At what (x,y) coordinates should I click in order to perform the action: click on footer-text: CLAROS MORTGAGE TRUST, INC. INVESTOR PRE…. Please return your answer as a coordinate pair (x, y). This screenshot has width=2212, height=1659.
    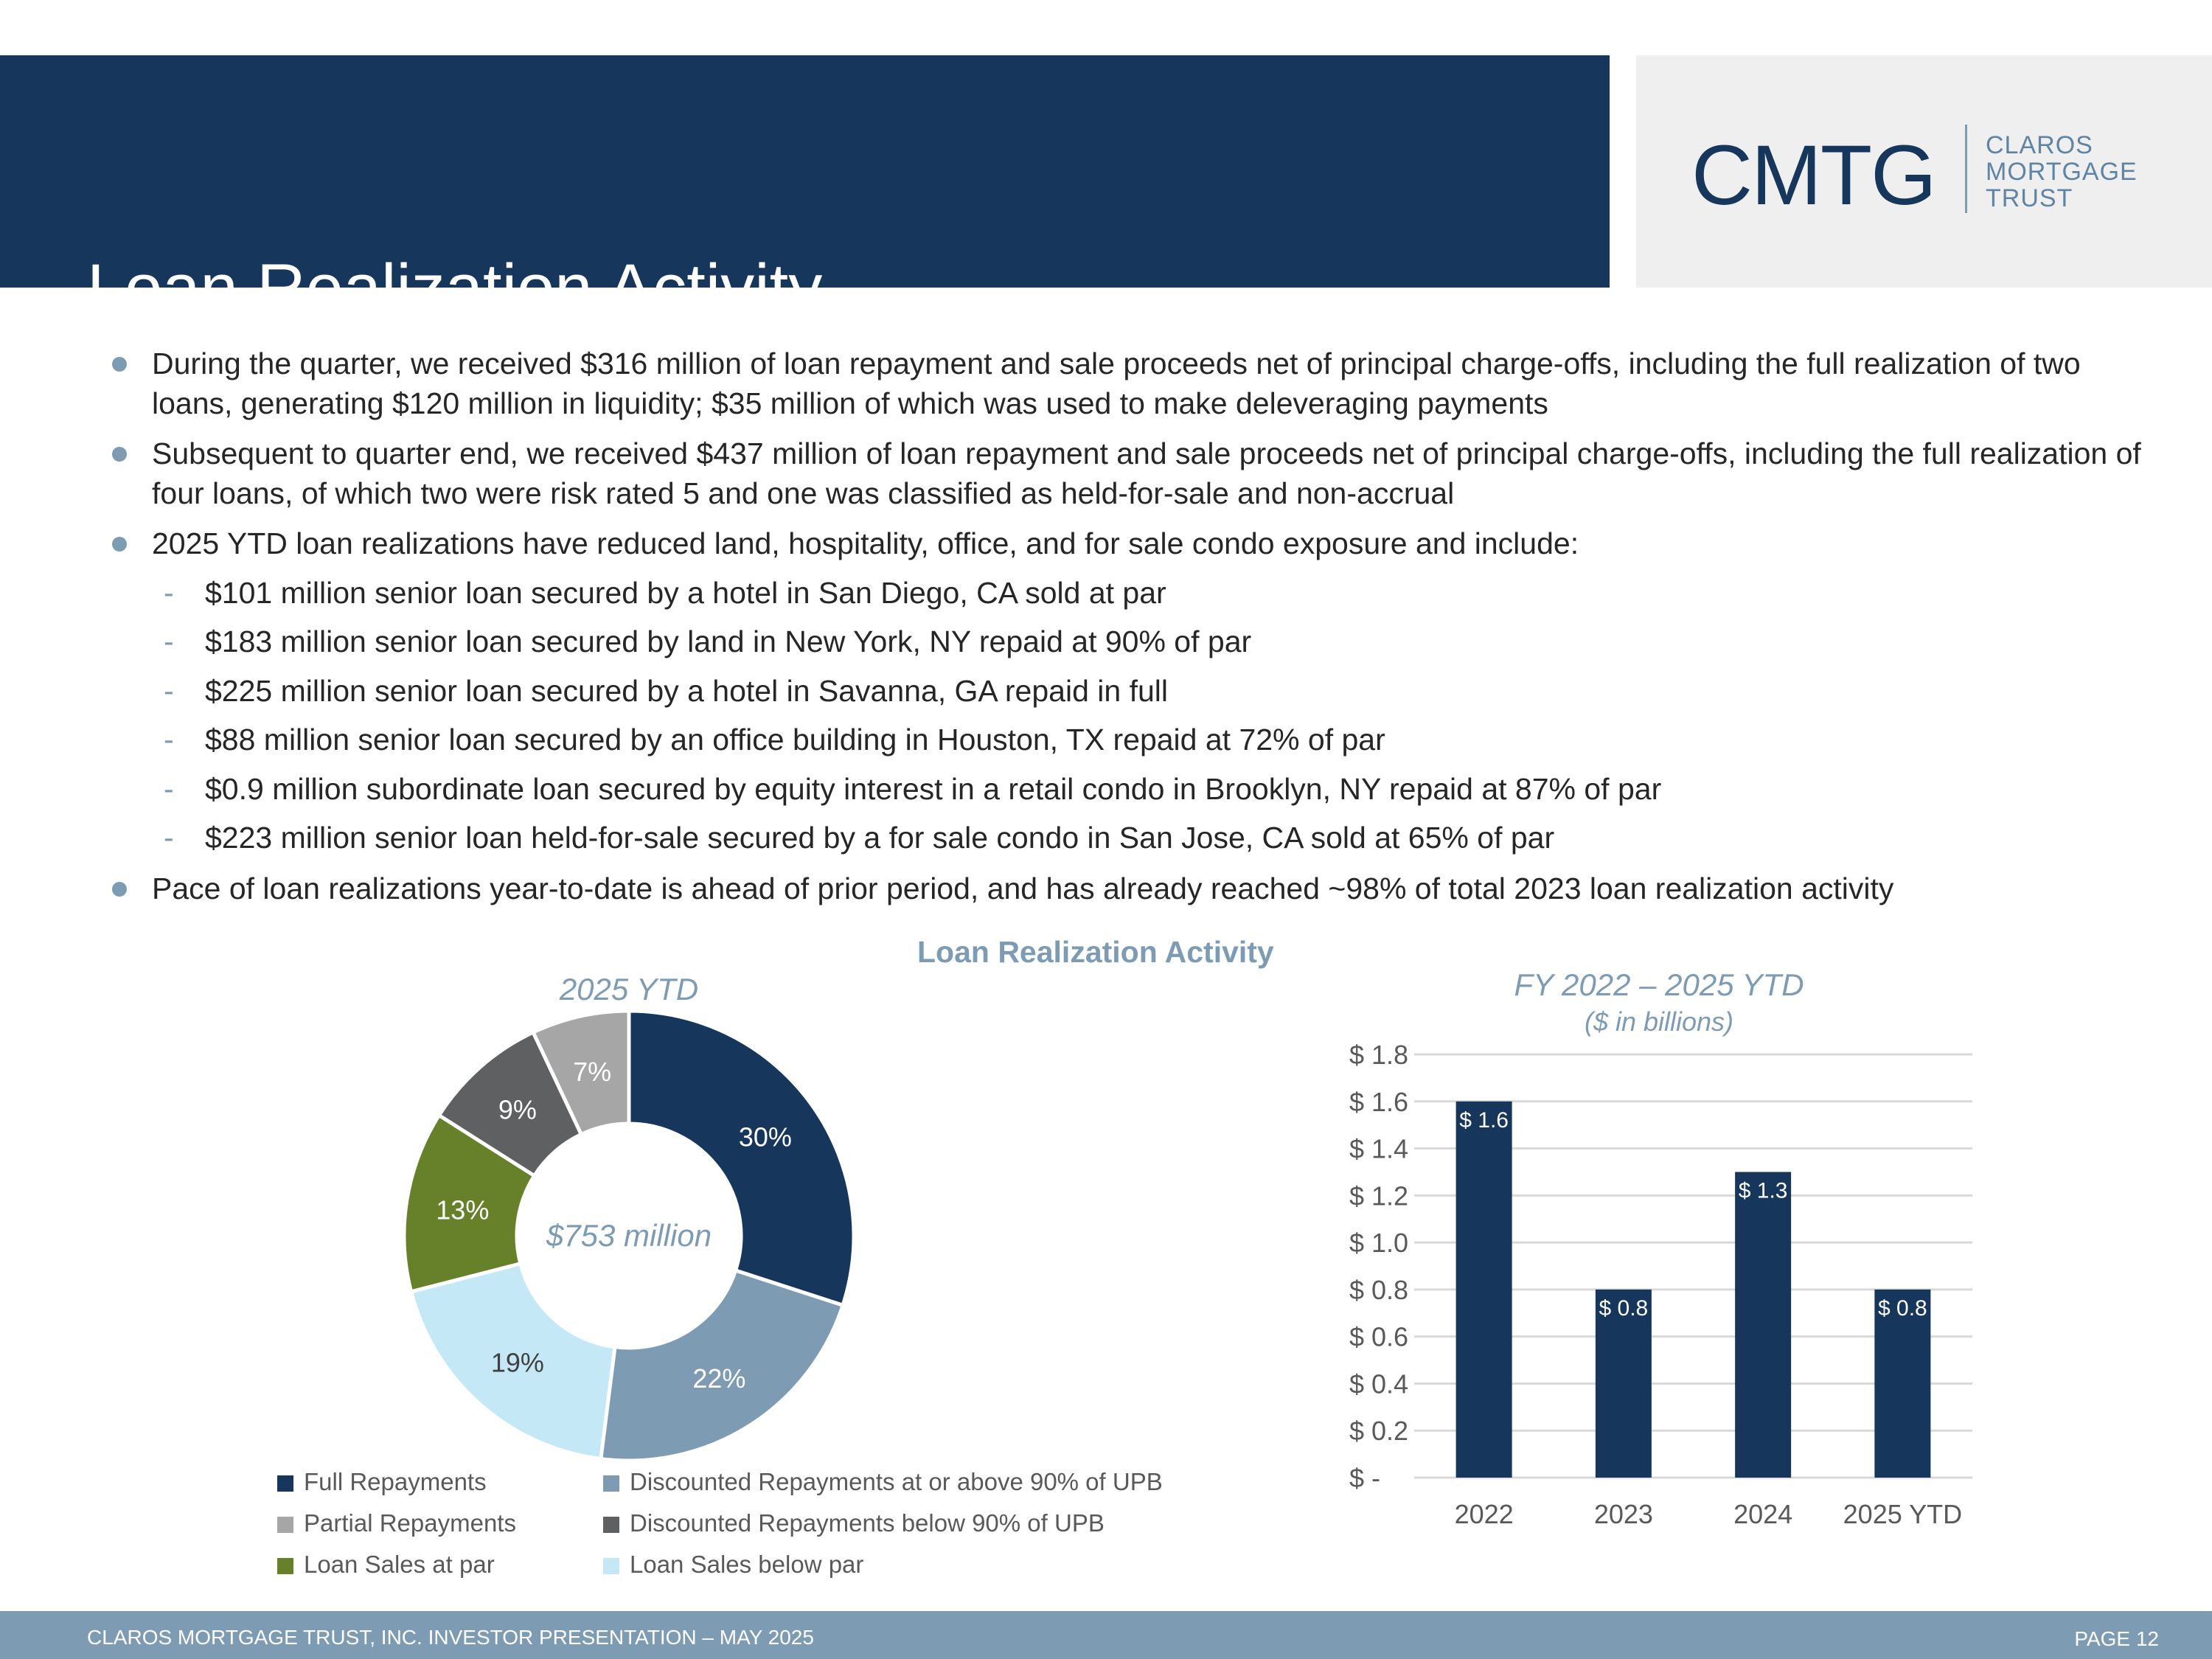
    Looking at the image, I should click on (450, 1637).